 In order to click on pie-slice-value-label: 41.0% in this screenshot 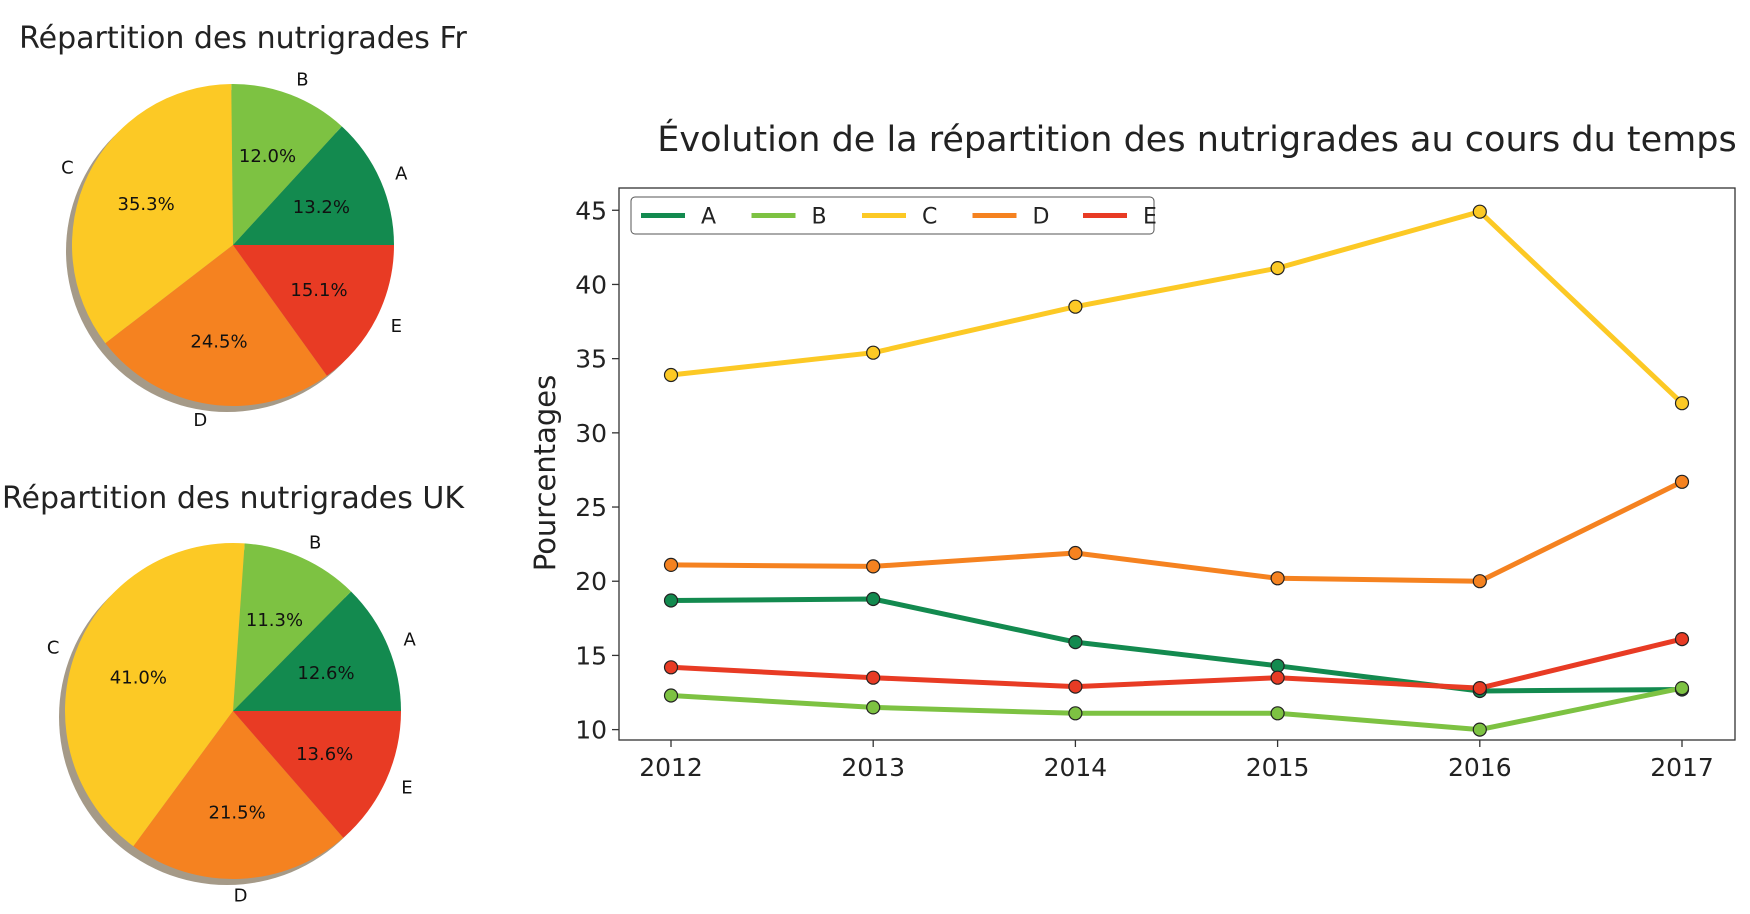, I will do `click(138, 677)`.